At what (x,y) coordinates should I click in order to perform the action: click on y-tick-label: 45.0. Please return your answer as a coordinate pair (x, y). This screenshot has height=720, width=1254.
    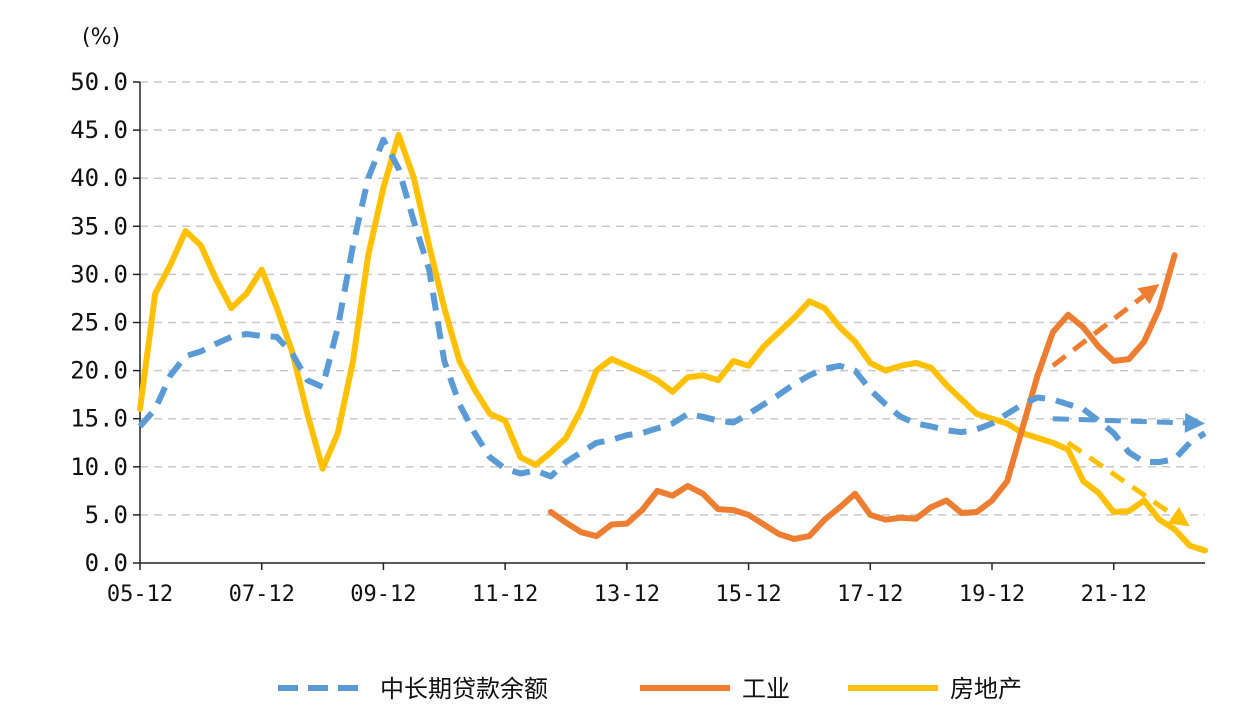
    Looking at the image, I should click on (99, 130).